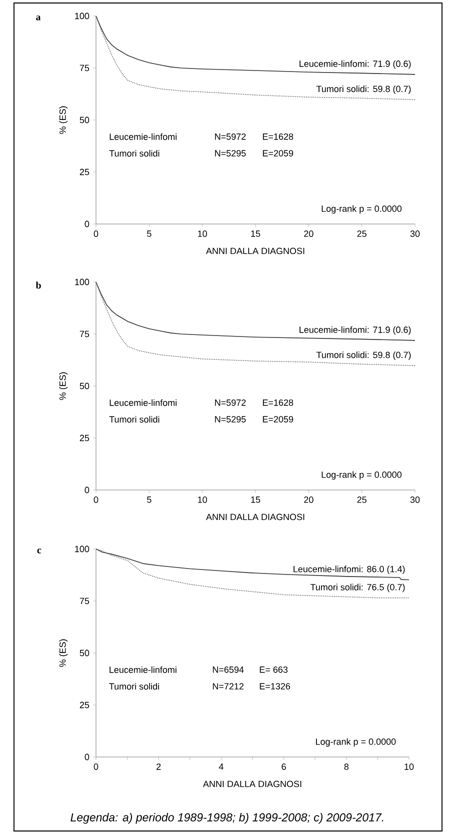 The image size is (456, 834). I want to click on x-tick-label: 6, so click(284, 767).